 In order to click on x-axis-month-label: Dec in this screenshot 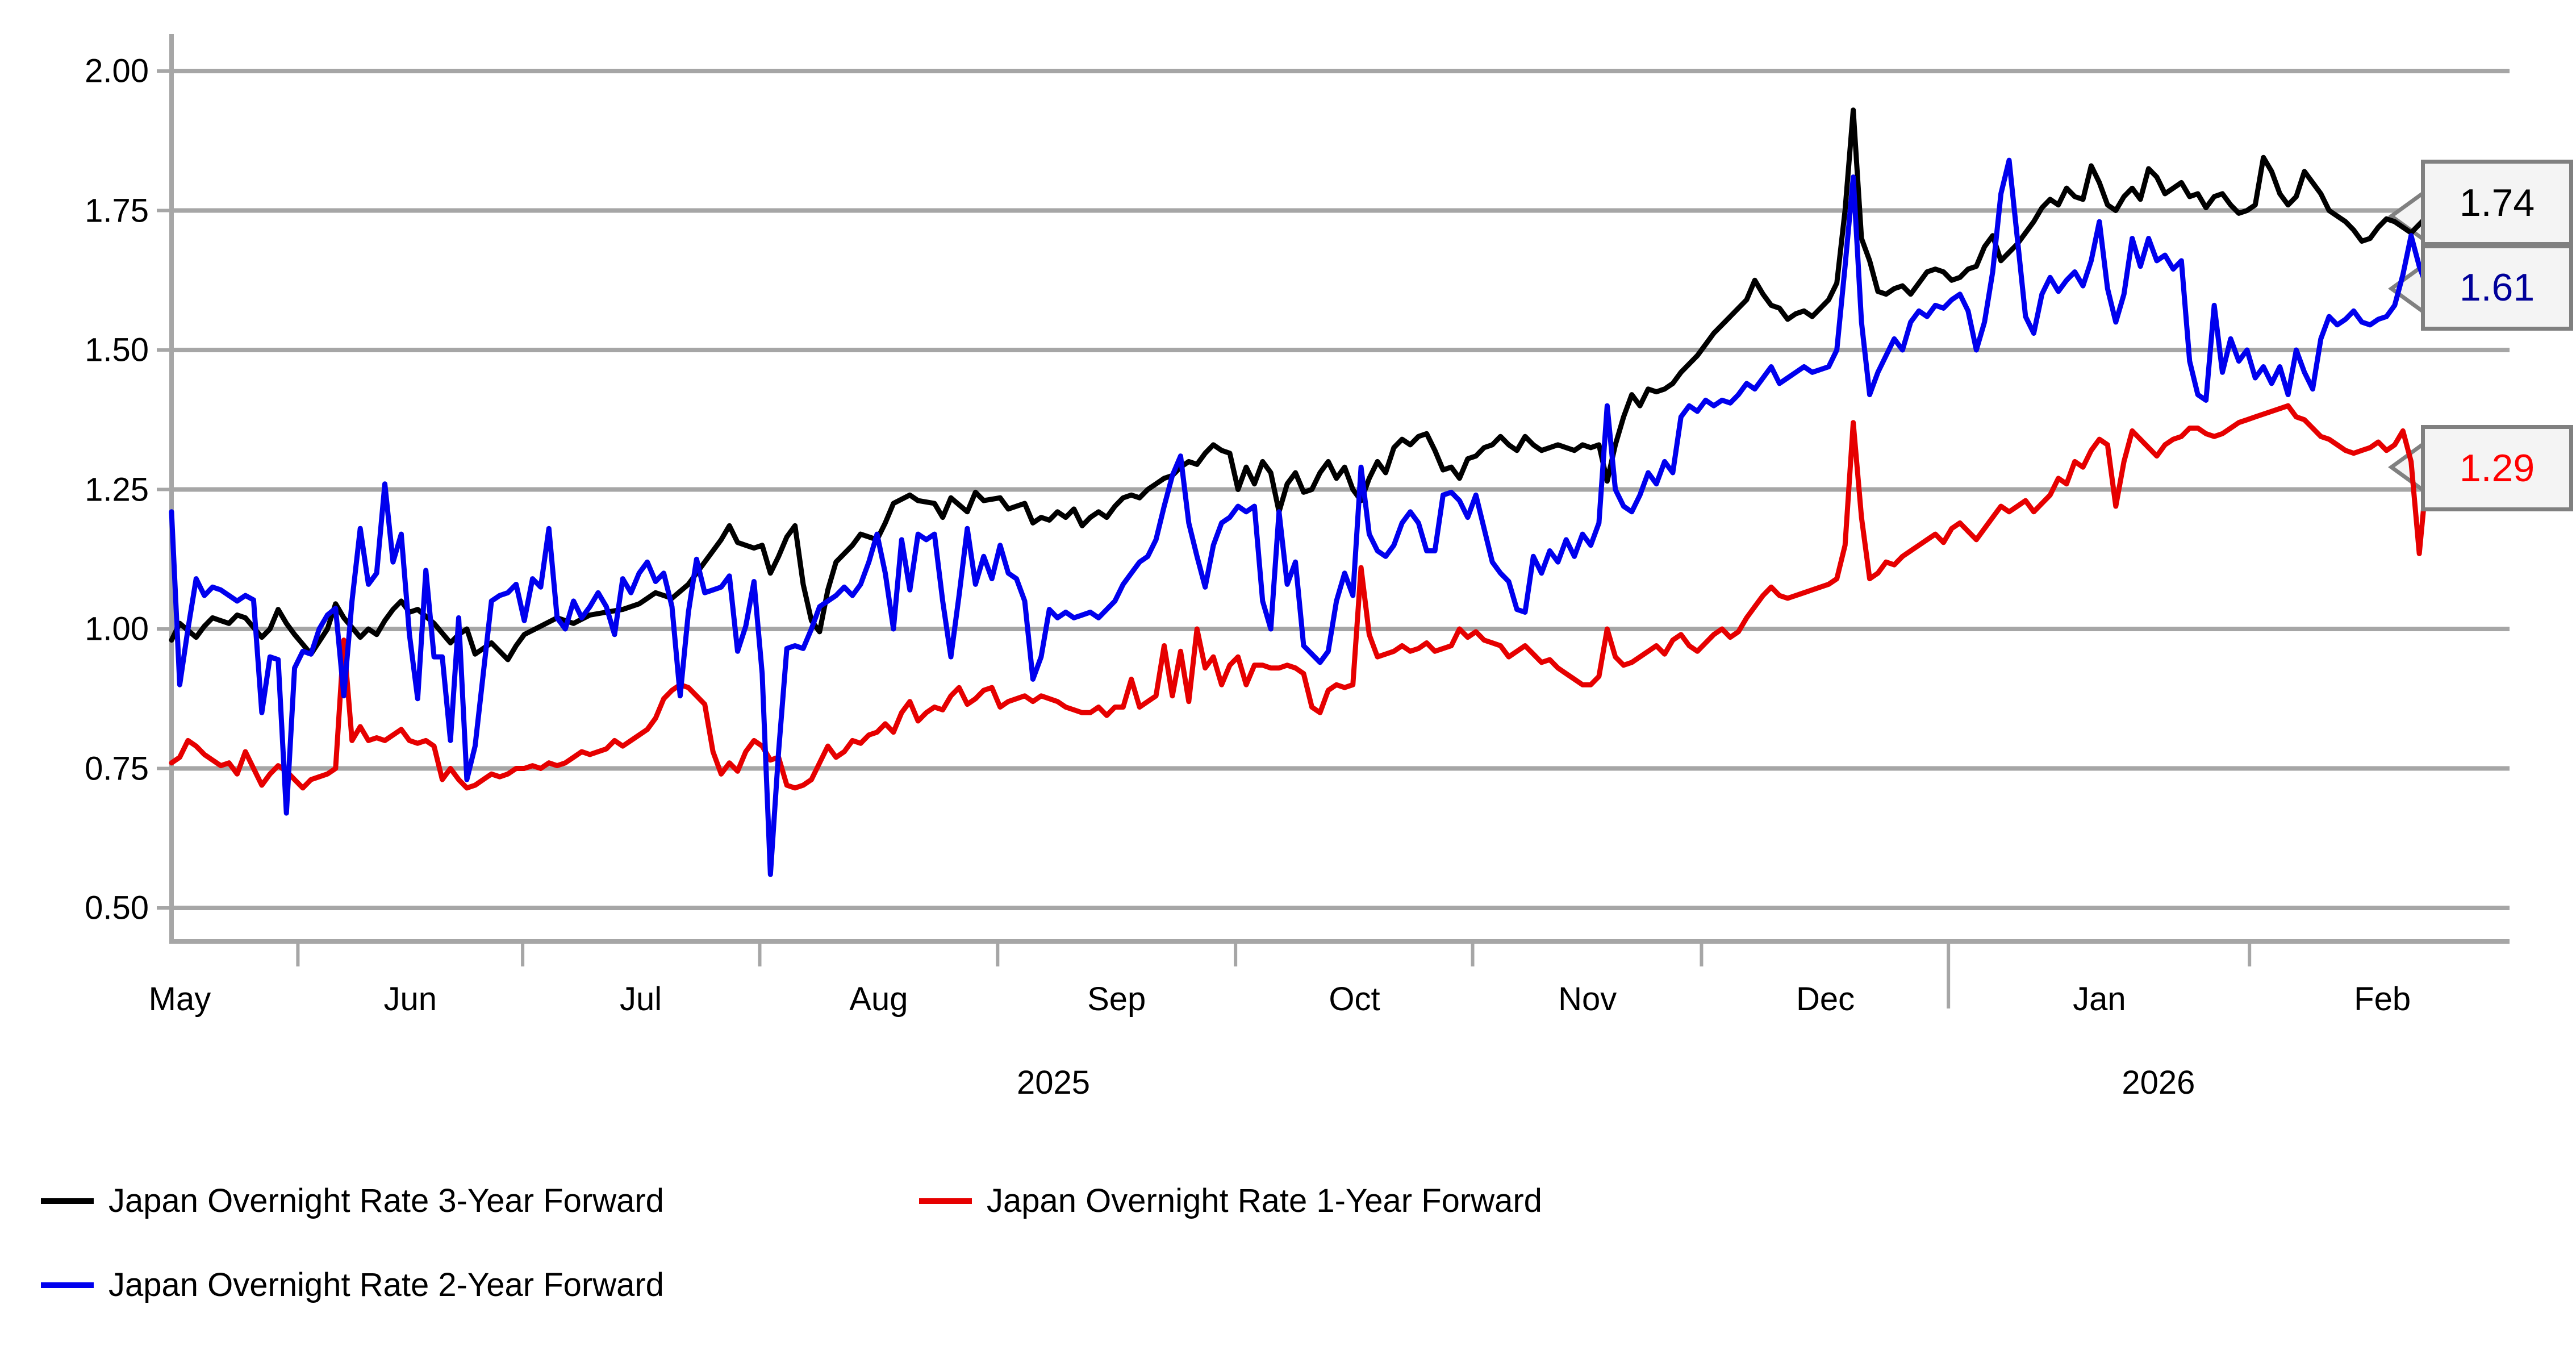, I will do `click(1825, 1000)`.